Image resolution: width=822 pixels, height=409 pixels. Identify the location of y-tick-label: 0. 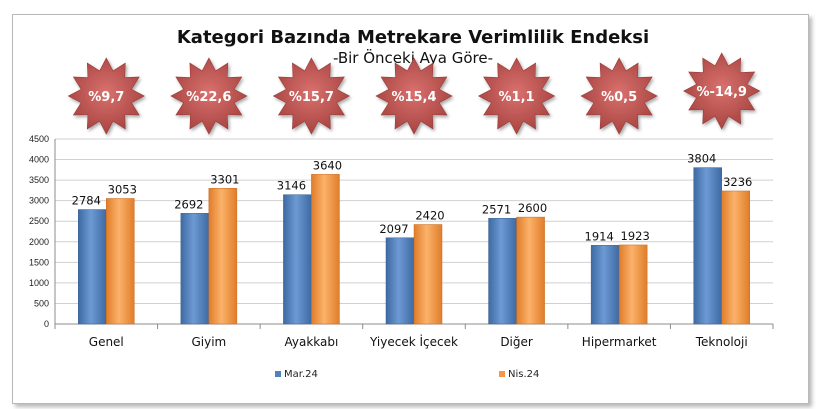
(46, 324).